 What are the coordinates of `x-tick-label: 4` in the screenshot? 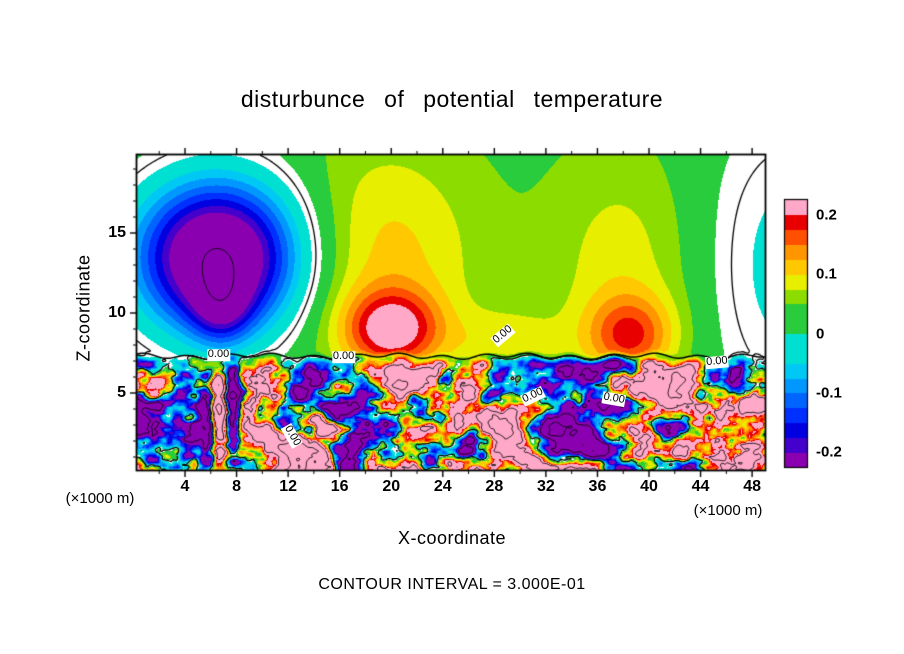 It's located at (185, 486).